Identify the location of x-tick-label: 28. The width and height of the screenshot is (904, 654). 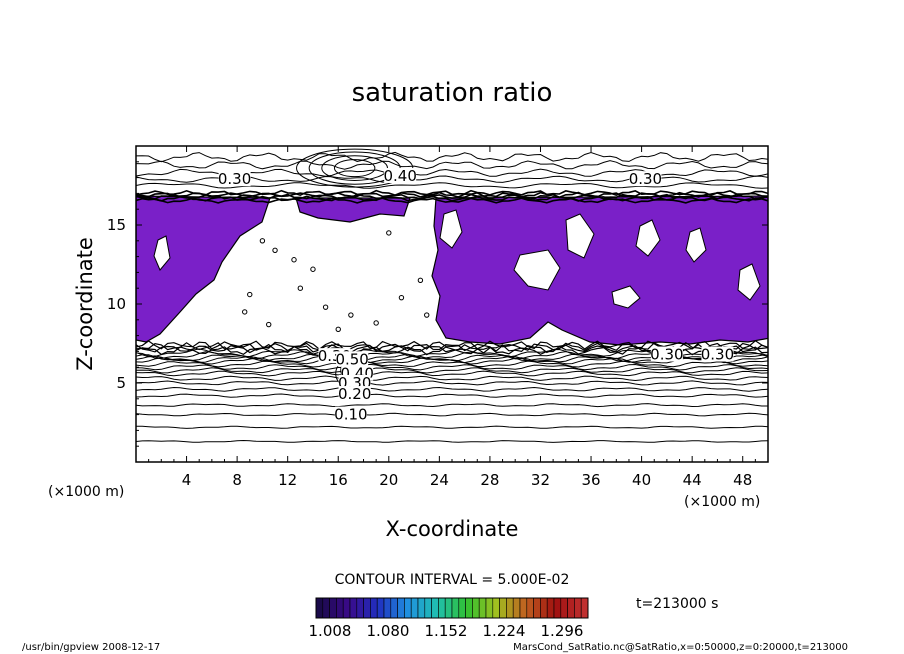
(489, 480).